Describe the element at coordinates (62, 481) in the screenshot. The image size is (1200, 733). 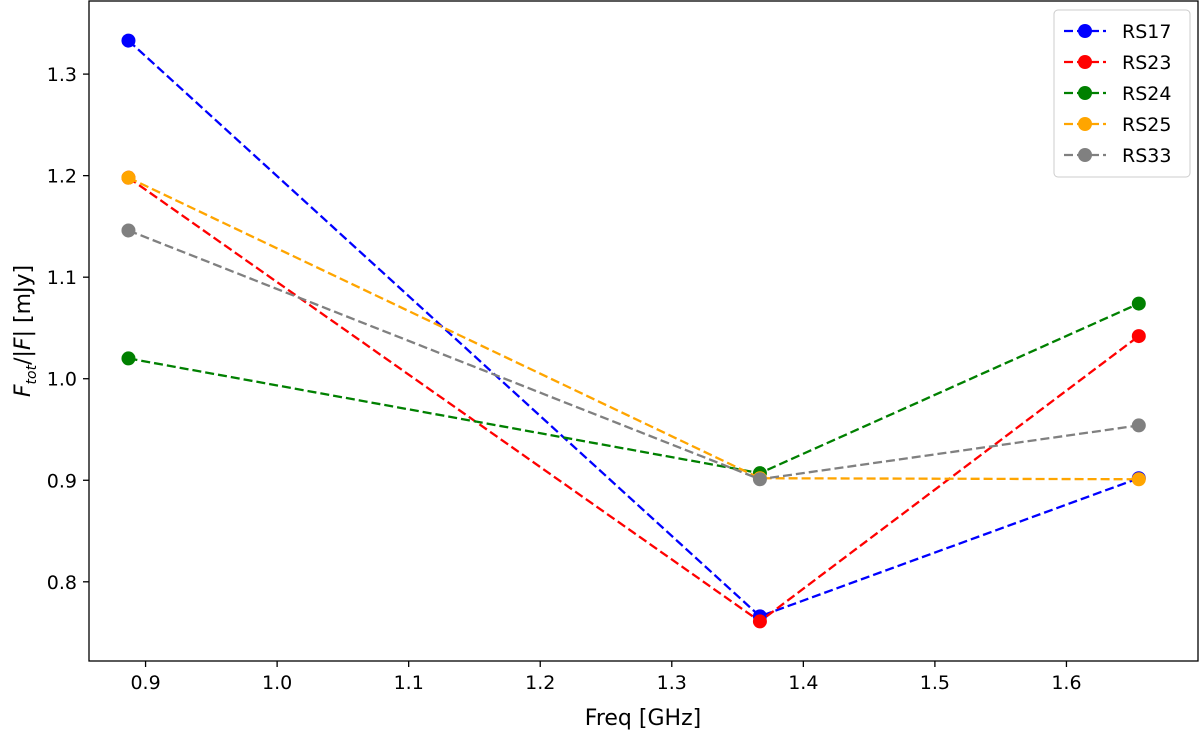
I see `y-tick-label: 0.9` at that location.